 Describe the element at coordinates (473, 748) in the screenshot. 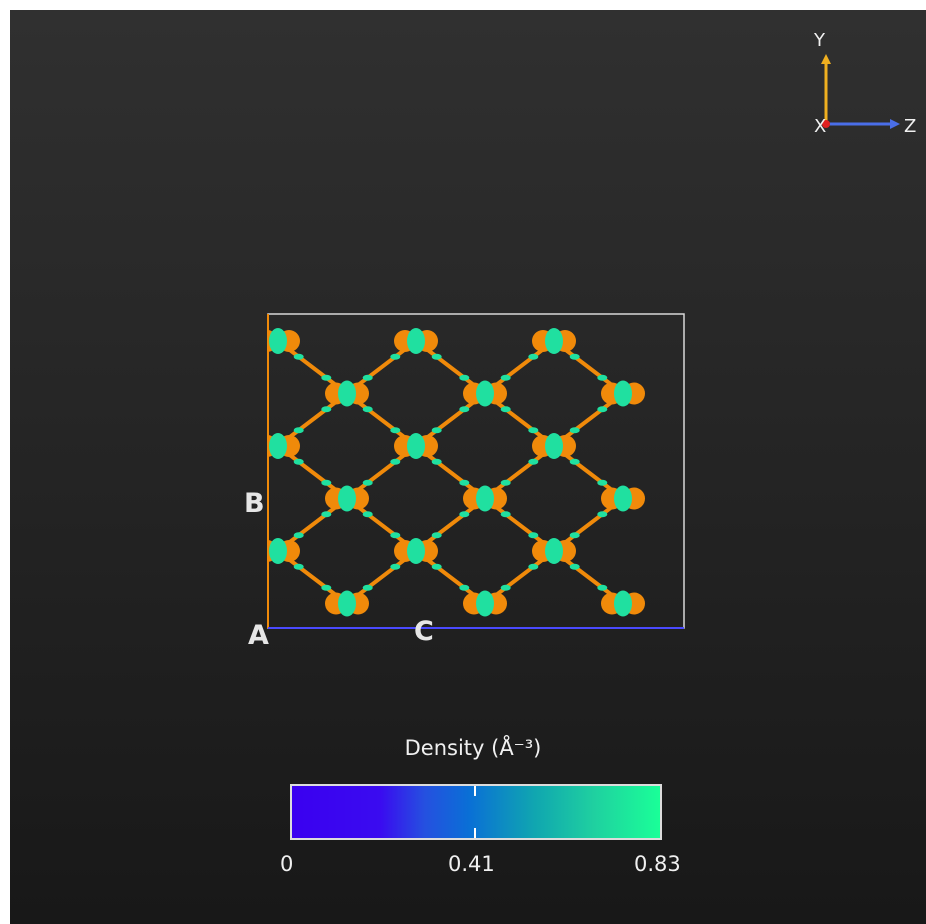

I see `legend-title: Density (Å⁻³)` at that location.